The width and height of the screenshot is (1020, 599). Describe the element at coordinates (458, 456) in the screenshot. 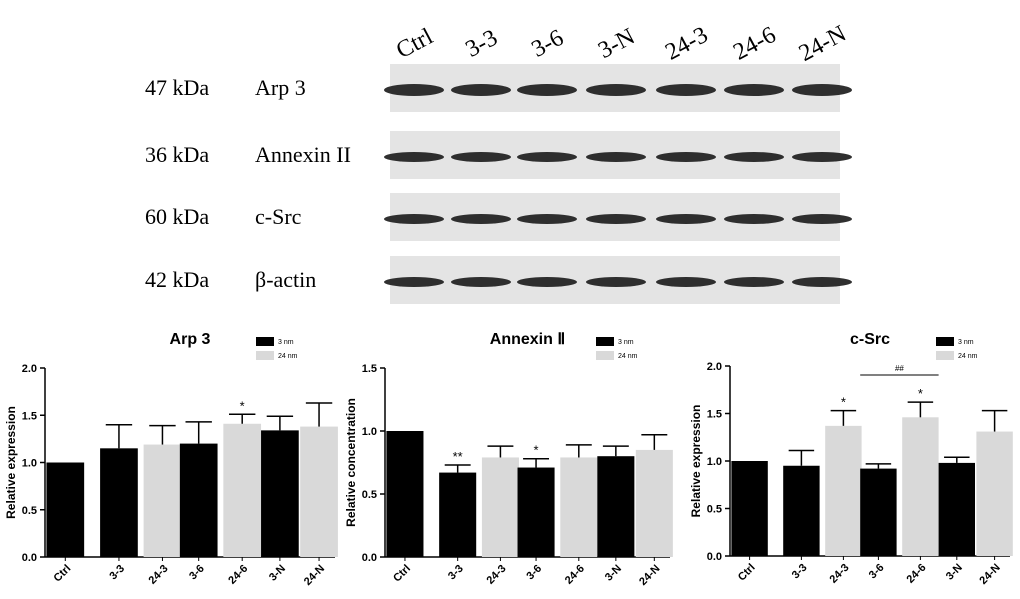

I see `significance: **` at that location.